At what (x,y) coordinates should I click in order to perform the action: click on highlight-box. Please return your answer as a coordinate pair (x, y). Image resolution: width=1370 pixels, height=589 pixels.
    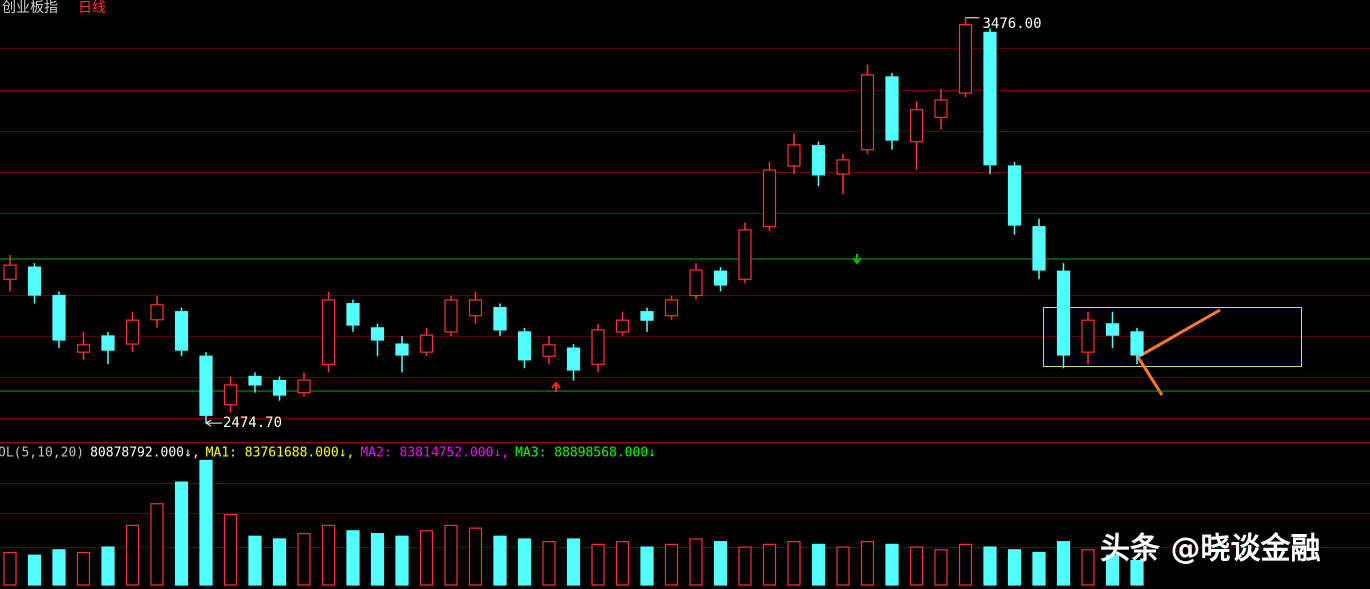
    Looking at the image, I should click on (1172, 337).